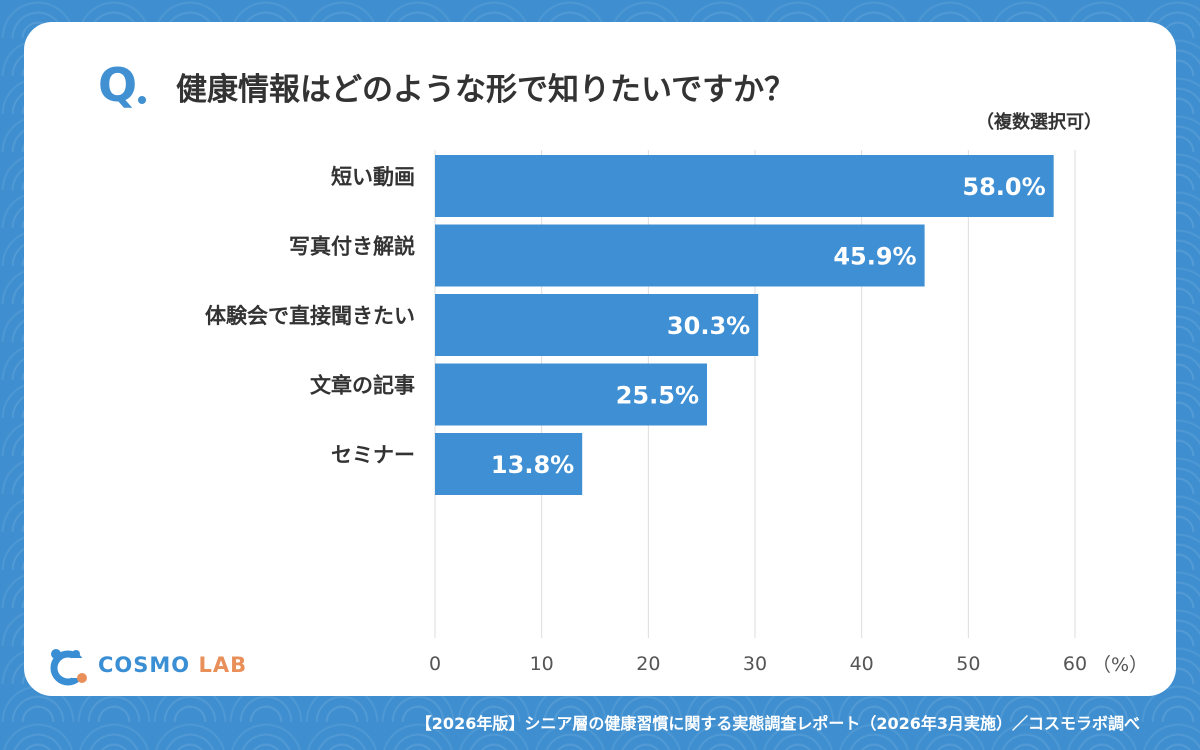  What do you see at coordinates (373, 455) in the screenshot?
I see `category-label: セミナー` at bounding box center [373, 455].